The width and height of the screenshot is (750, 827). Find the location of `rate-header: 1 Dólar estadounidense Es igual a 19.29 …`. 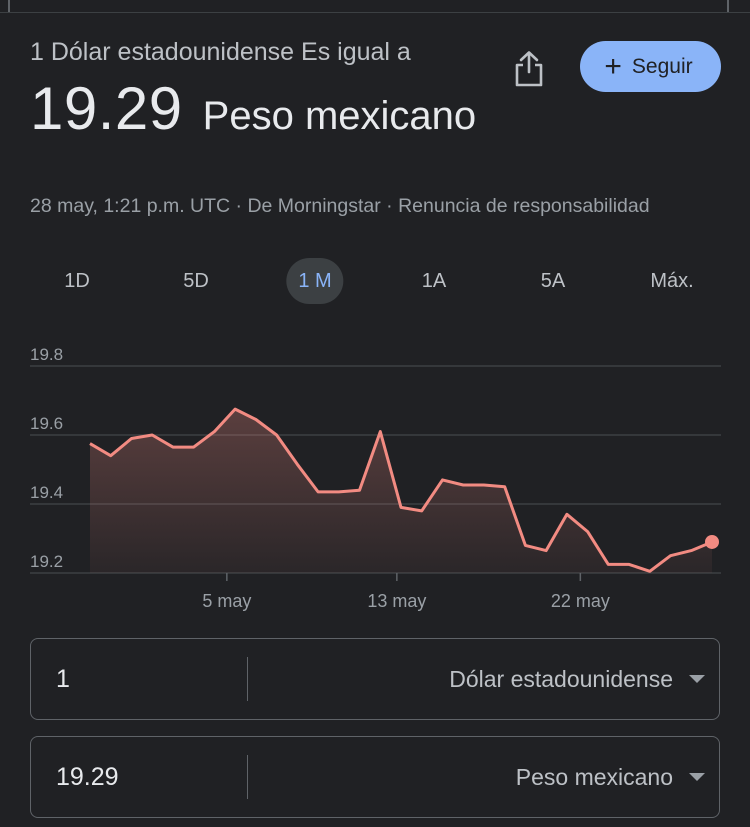

rate-header: 1 Dólar estadounidense Es igual a 19.29 … is located at coordinates (260, 87).